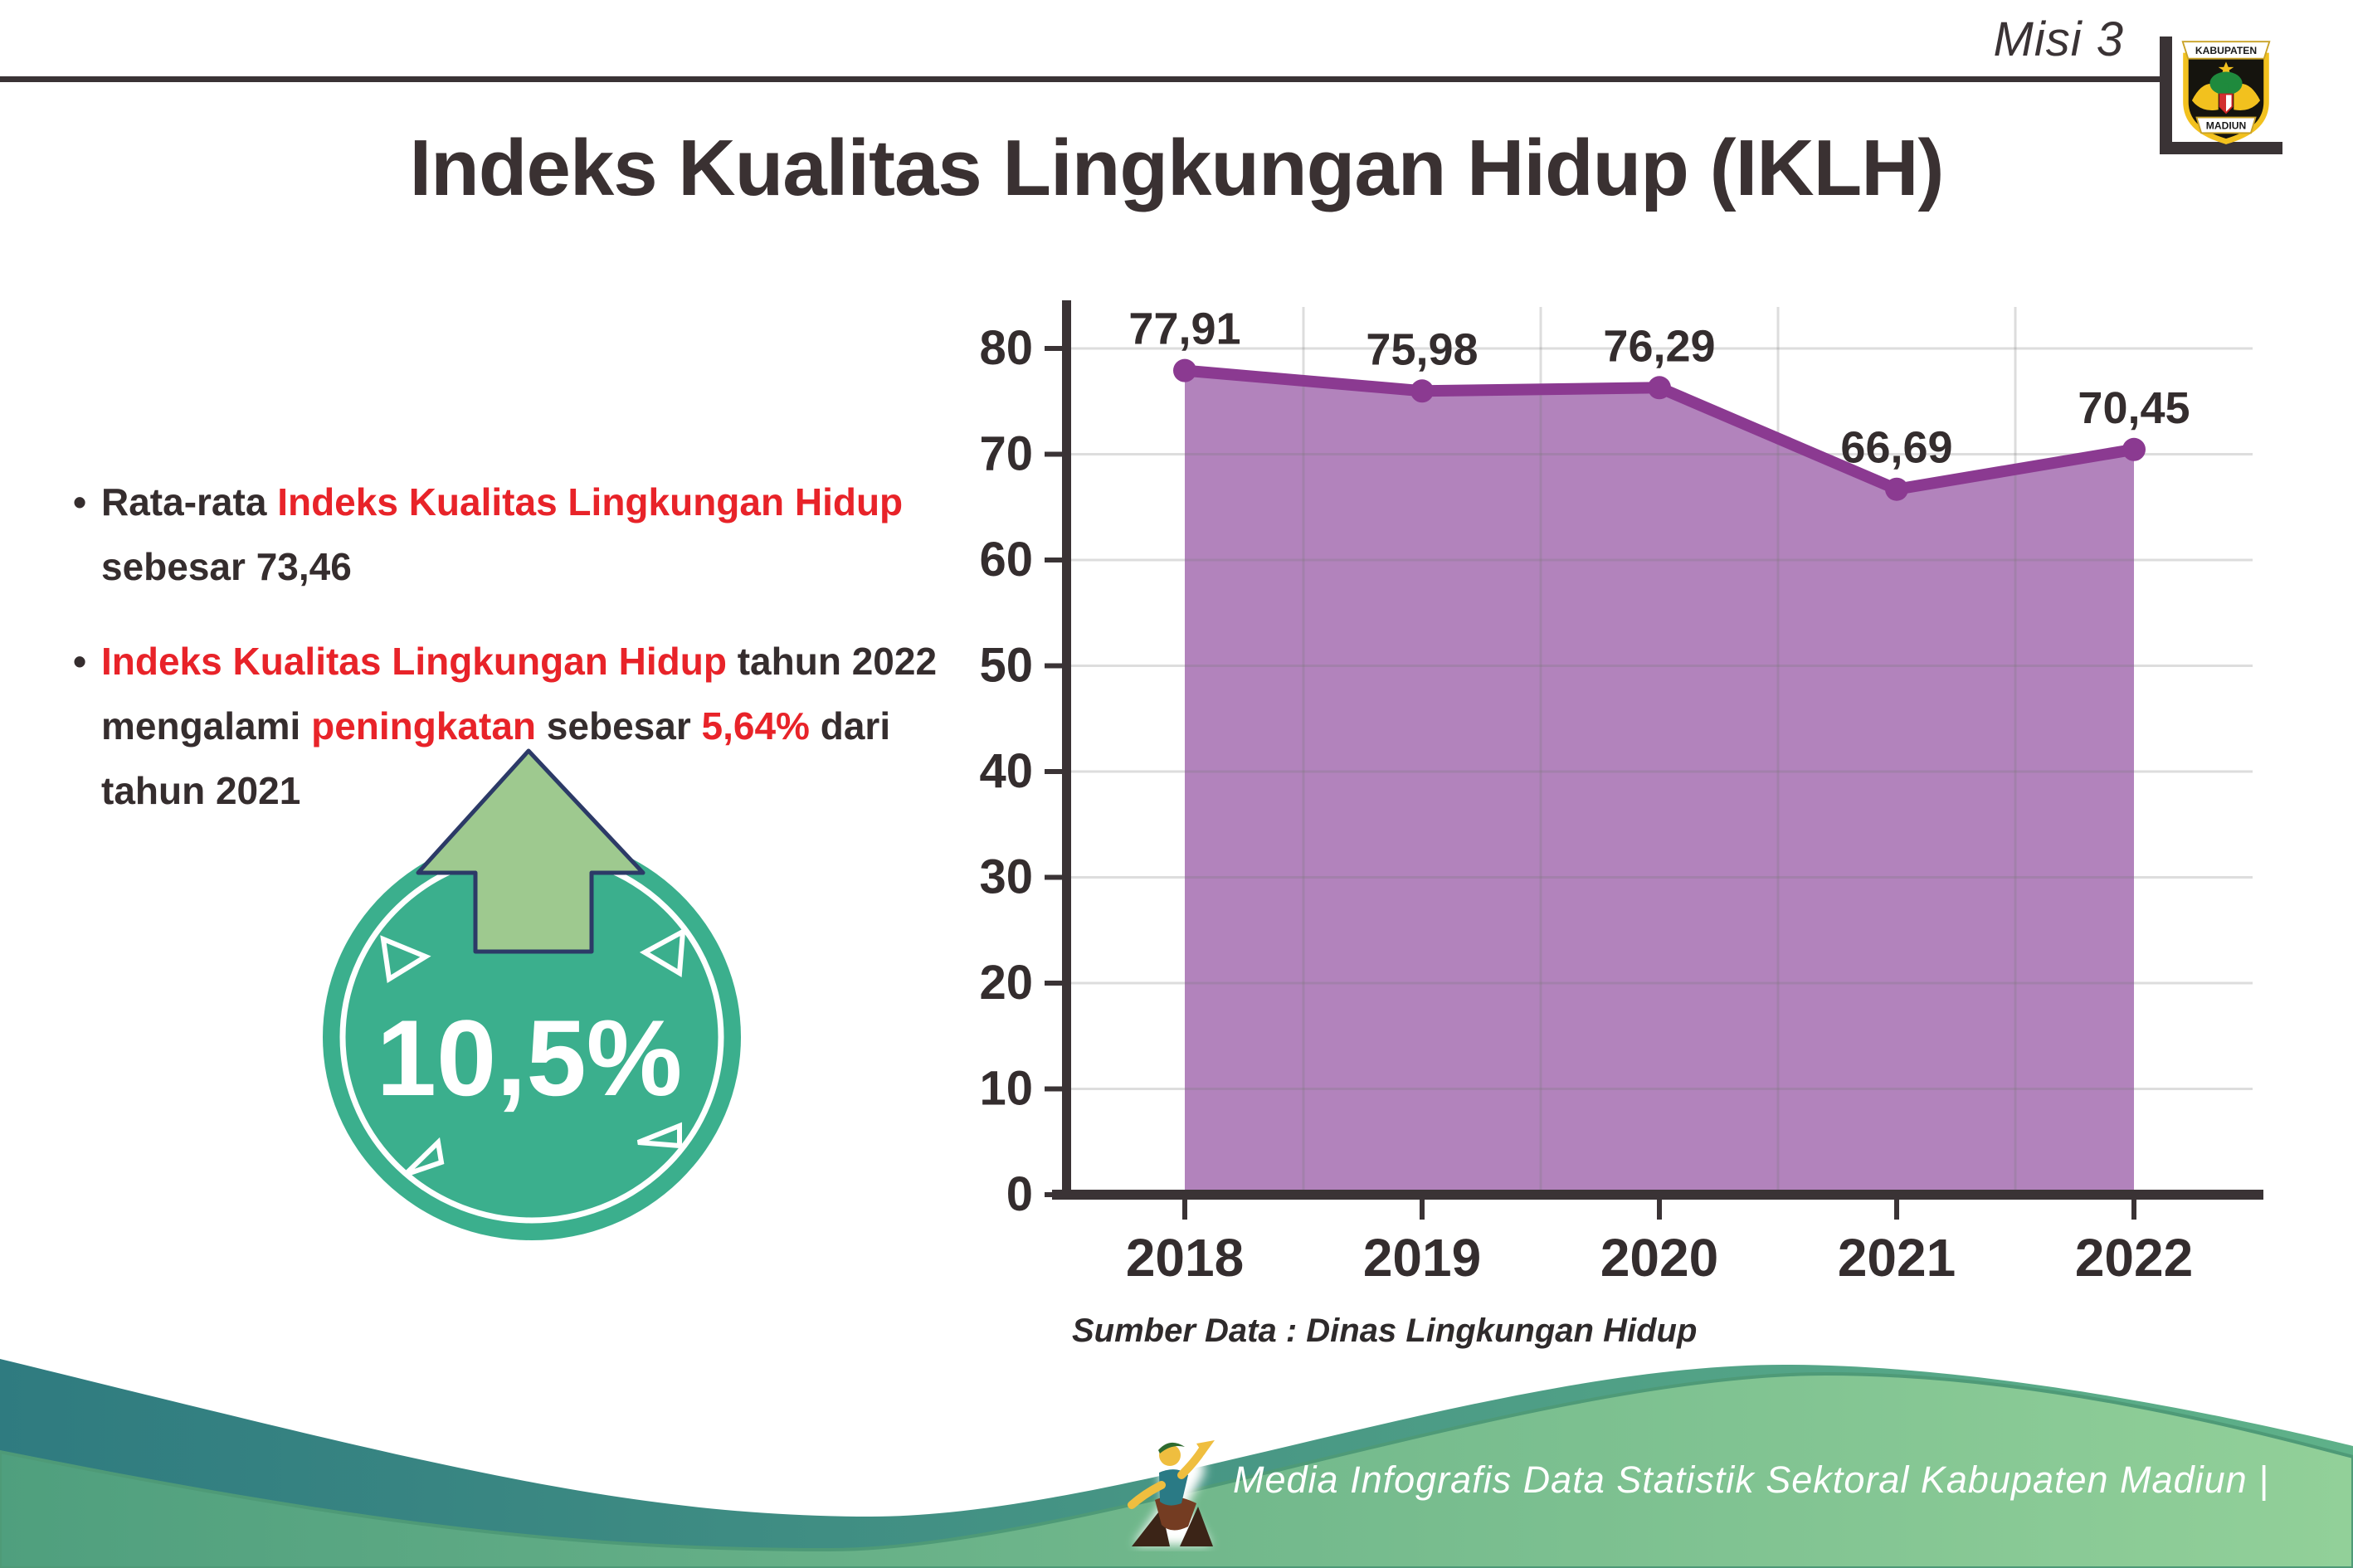 Image resolution: width=2353 pixels, height=1568 pixels. I want to click on y-tick-label: 20, so click(1006, 983).